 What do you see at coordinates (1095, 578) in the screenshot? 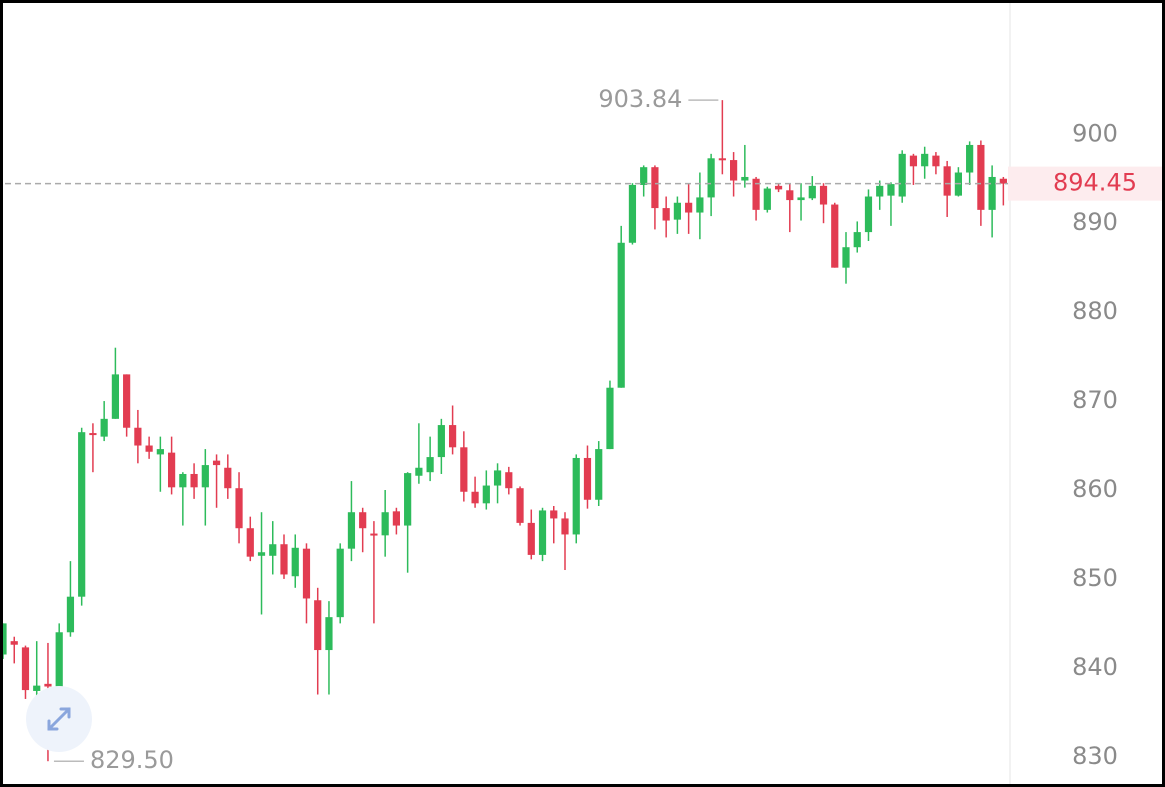
I see `y-tick-label: 850` at bounding box center [1095, 578].